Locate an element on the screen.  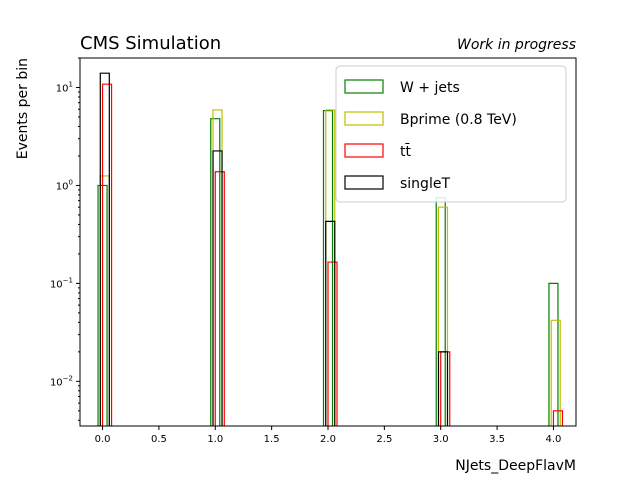
y-tick-label: 10⁰ is located at coordinates (64, 185).